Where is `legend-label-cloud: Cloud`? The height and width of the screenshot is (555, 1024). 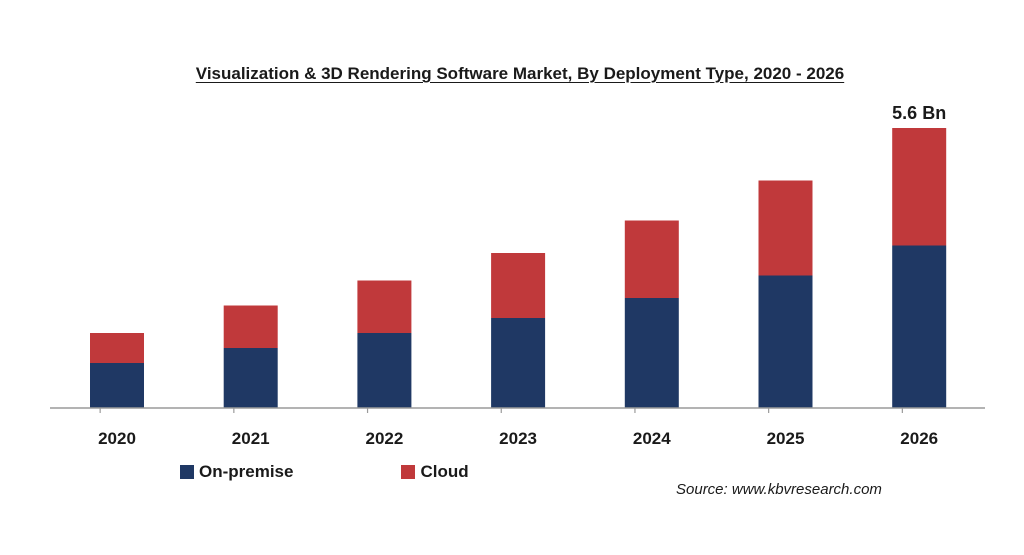
legend-label-cloud: Cloud is located at coordinates (444, 471).